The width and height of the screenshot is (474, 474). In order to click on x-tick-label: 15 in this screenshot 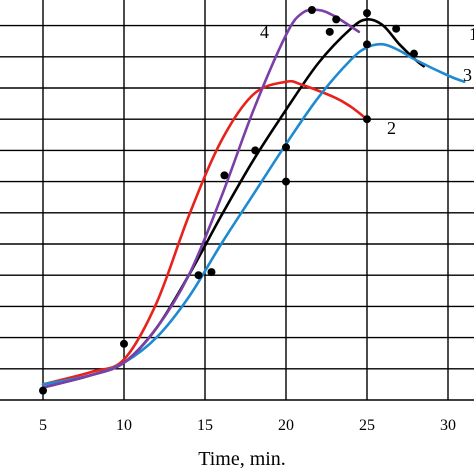, I will do `click(205, 425)`.